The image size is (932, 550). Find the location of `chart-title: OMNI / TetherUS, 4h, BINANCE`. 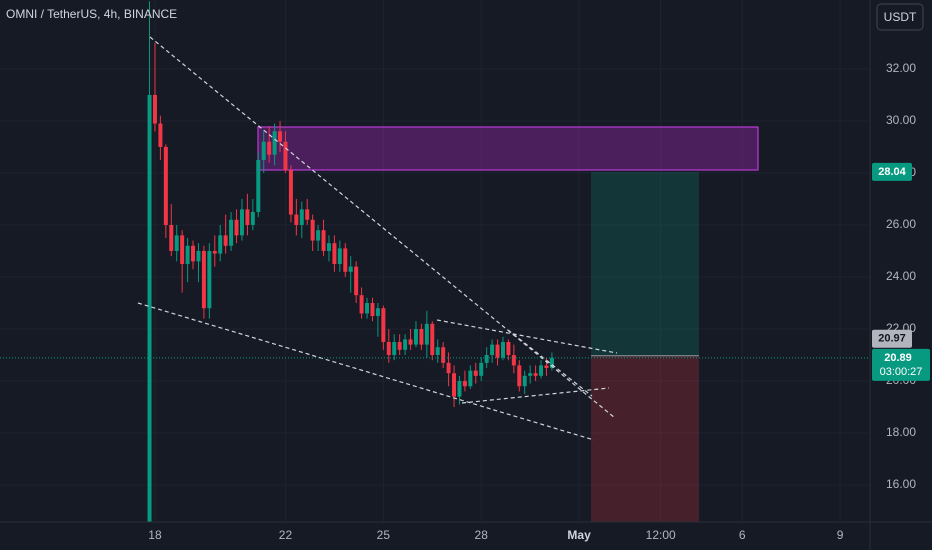

chart-title: OMNI / TetherUS, 4h, BINANCE is located at coordinates (91, 14).